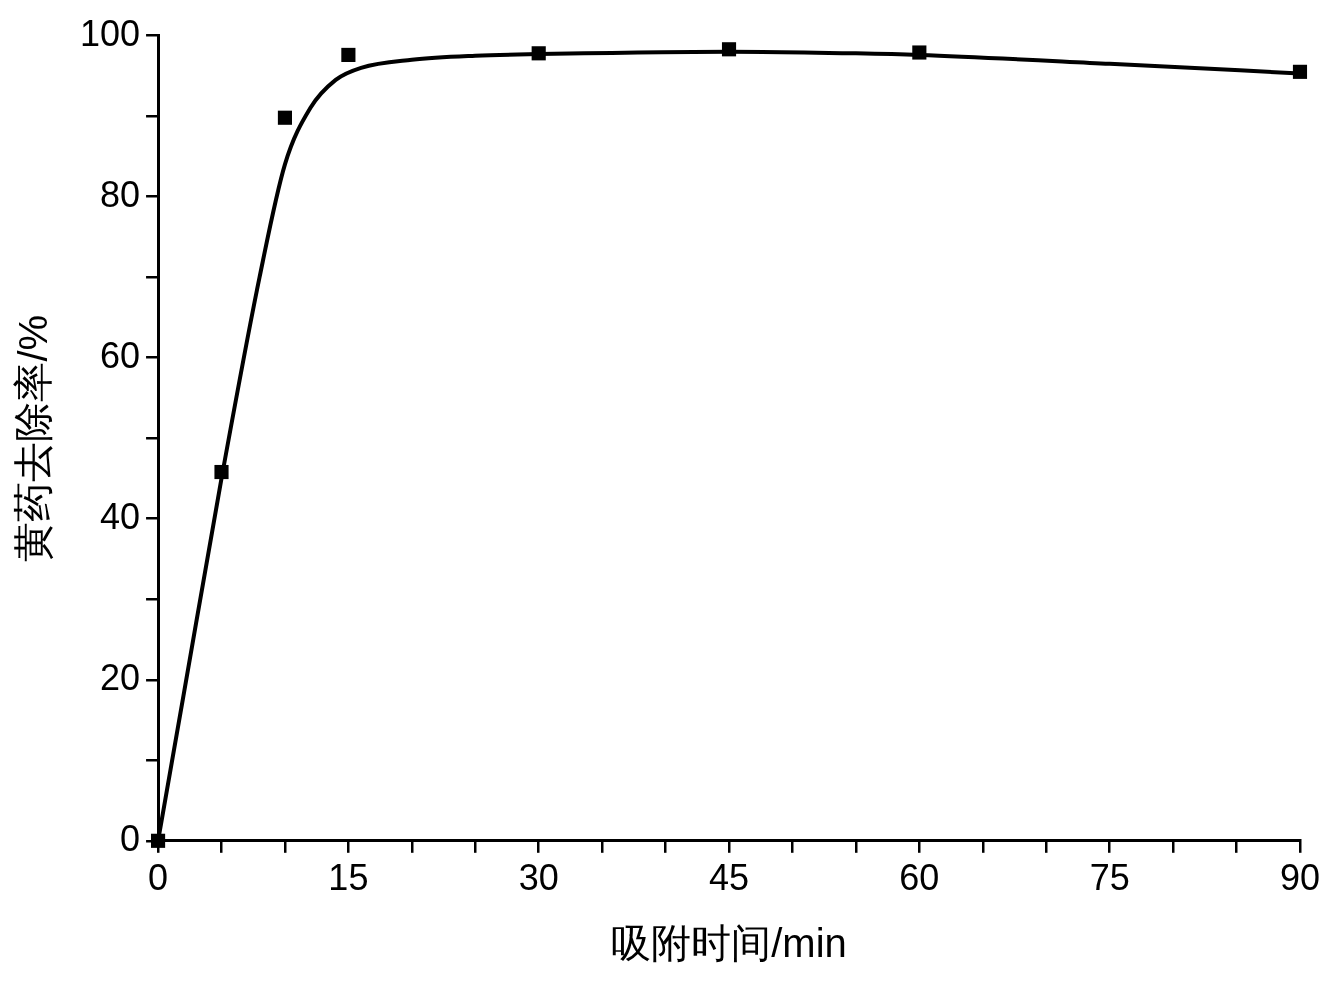 The width and height of the screenshot is (1334, 982). I want to click on y-tick-label: 40, so click(120, 516).